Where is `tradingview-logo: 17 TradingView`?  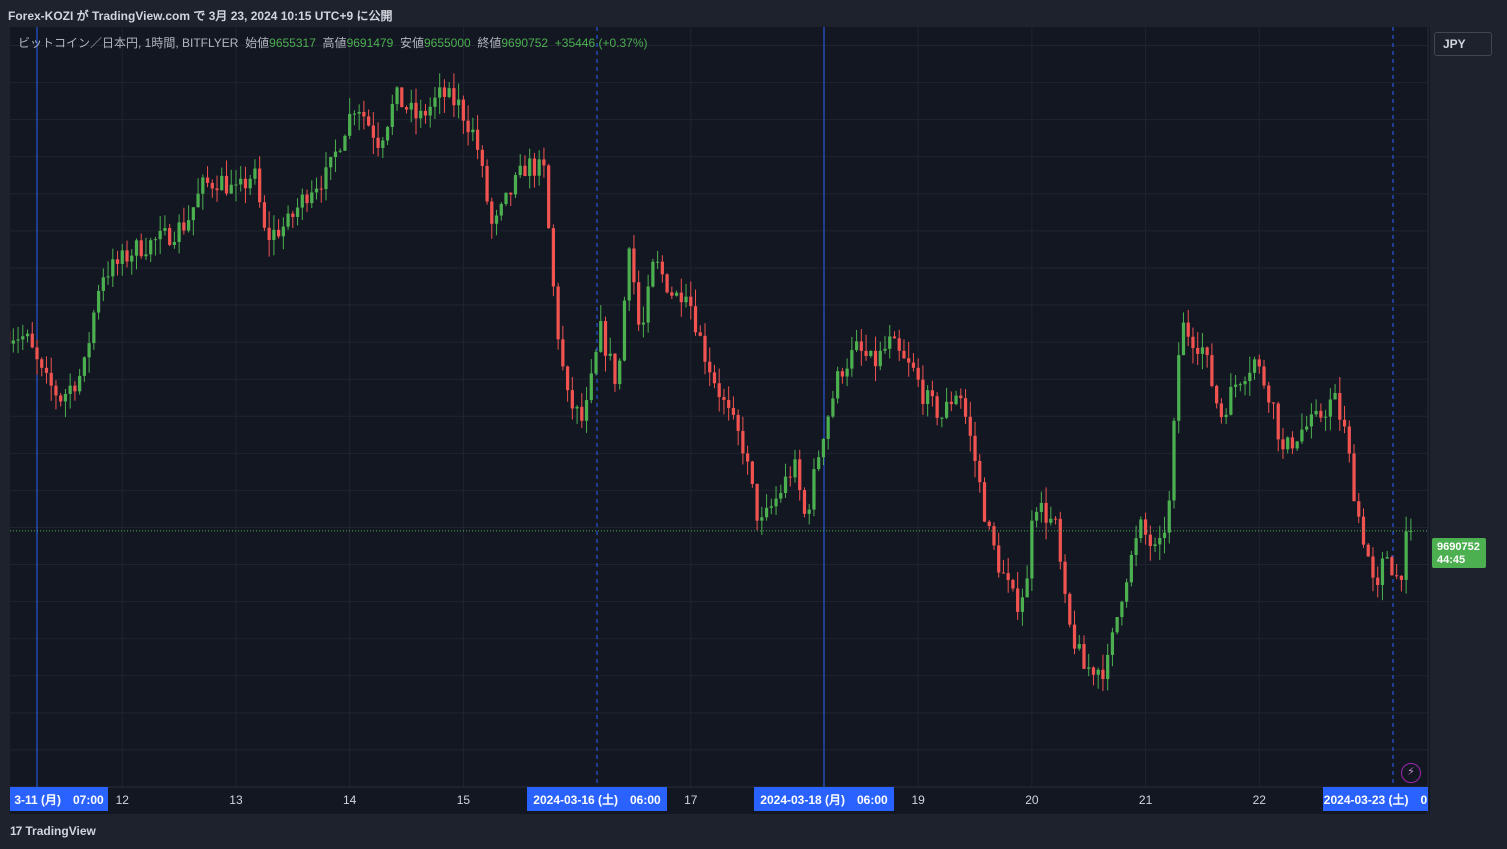
tradingview-logo: 17 TradingView is located at coordinates (53, 831).